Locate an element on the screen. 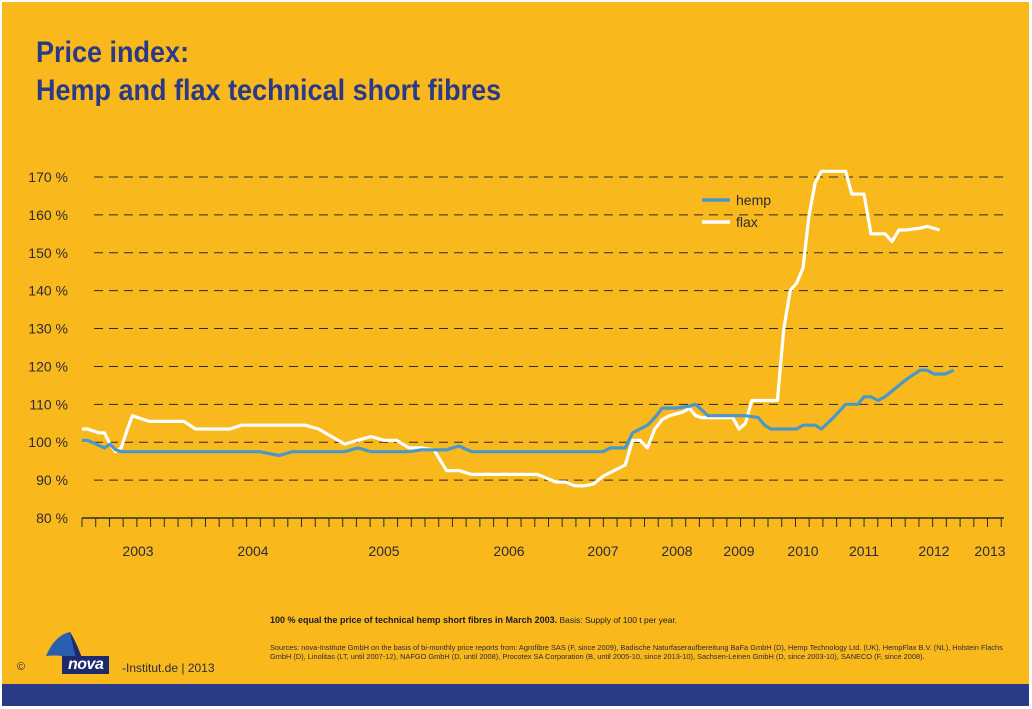 The width and height of the screenshot is (1032, 709). x-tick-label-2006: 2006 is located at coordinates (508, 551).